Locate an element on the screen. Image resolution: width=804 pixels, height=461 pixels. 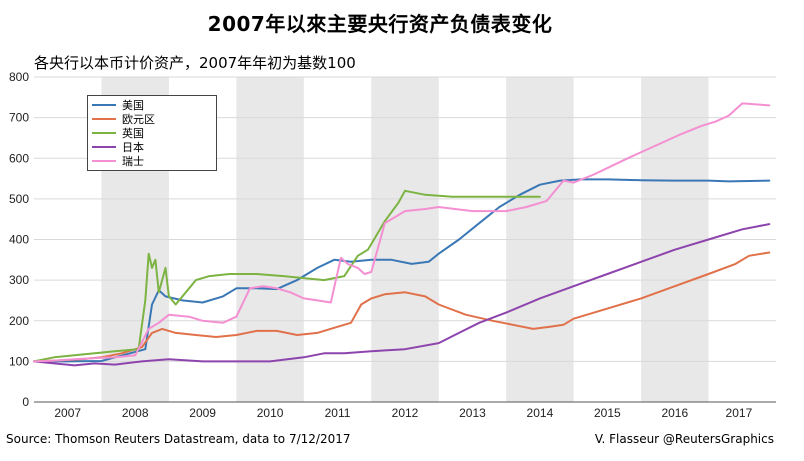
credit-note: V. Flasseur @ReutersGraphics is located at coordinates (684, 439).